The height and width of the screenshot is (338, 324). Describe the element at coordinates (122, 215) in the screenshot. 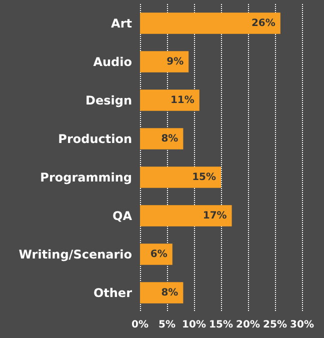

I see `y-tick-label: QA` at that location.